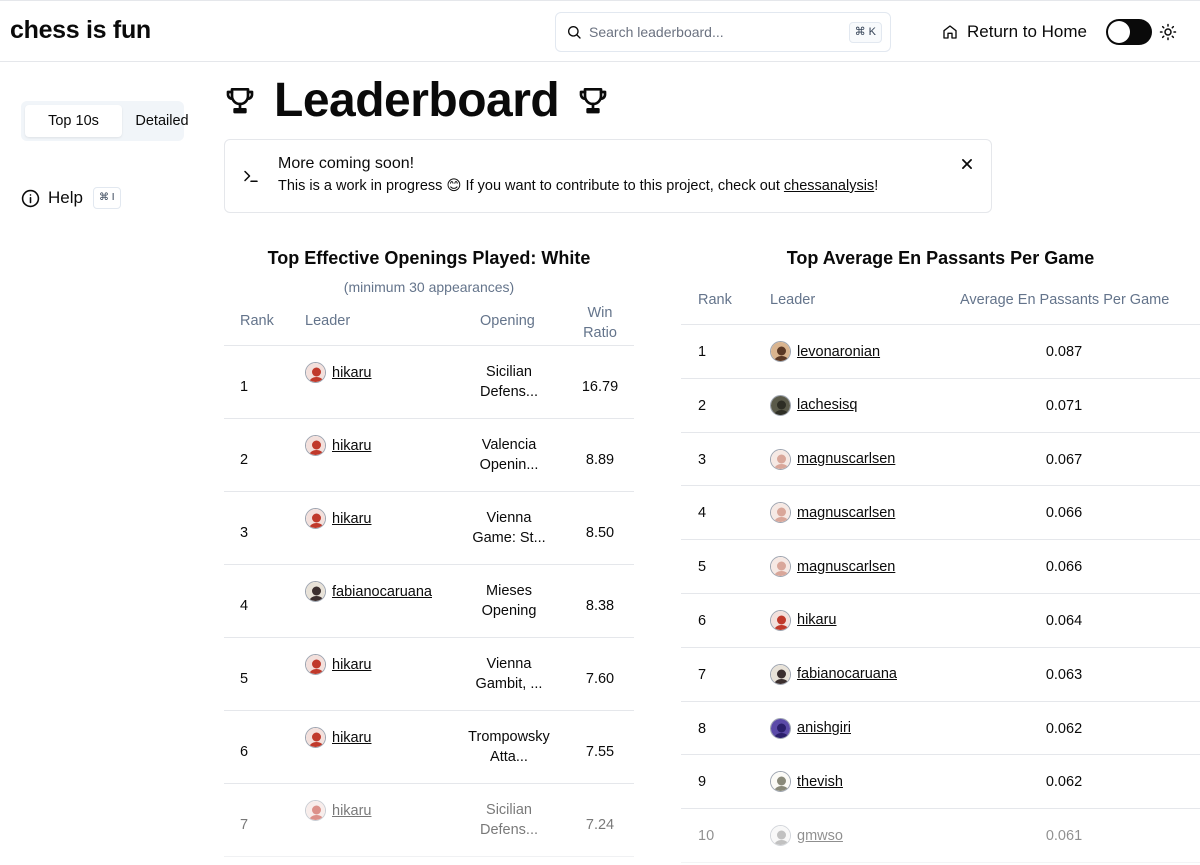  I want to click on close-icon, so click(967, 164).